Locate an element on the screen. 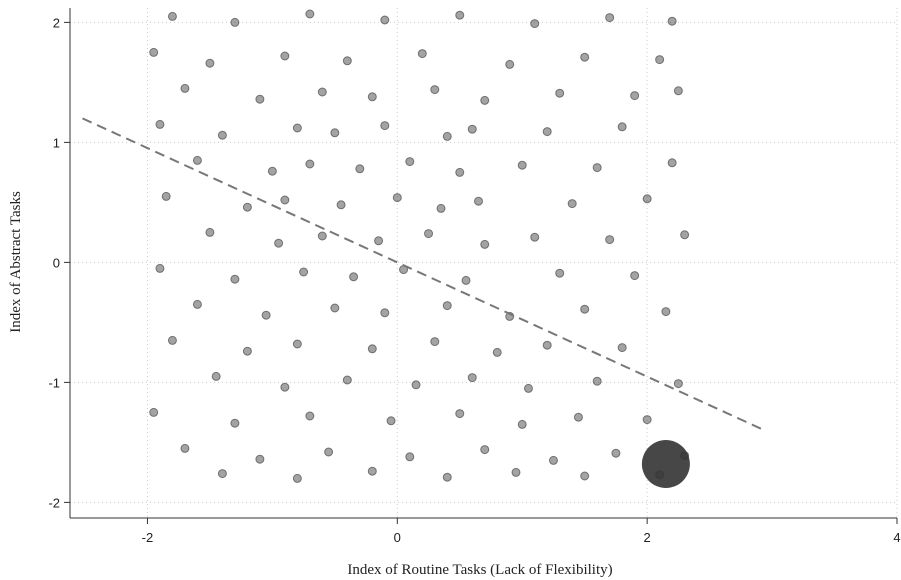  x-tick-label: 0 is located at coordinates (397, 537).